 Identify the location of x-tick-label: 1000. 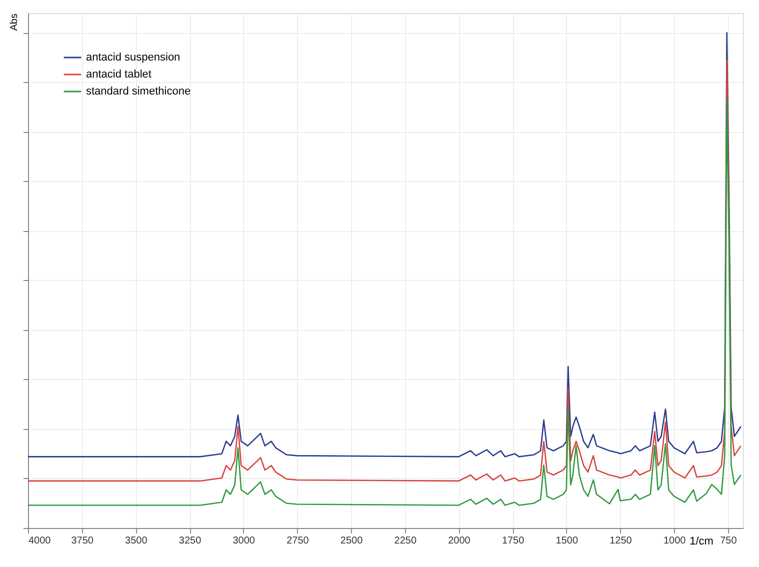
(674, 541).